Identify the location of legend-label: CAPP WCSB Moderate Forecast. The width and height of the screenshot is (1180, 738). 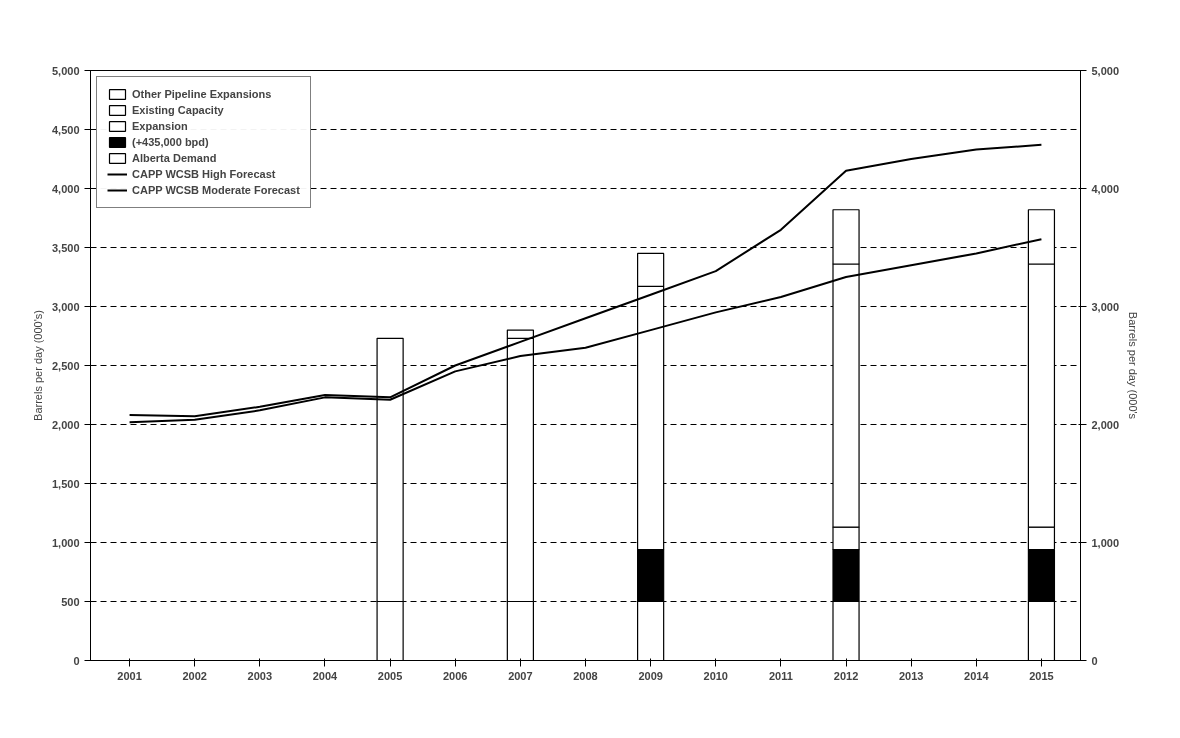
(216, 190).